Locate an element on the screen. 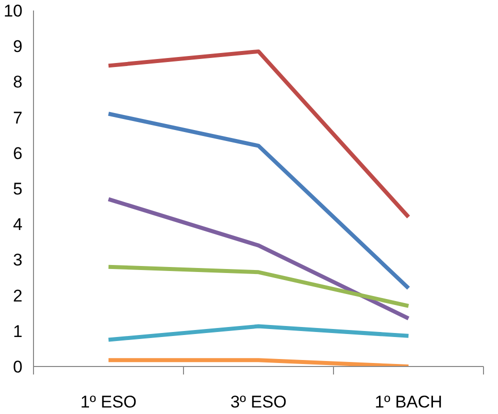 The width and height of the screenshot is (498, 414). x-tick-label: 1º ESO is located at coordinates (108, 402).